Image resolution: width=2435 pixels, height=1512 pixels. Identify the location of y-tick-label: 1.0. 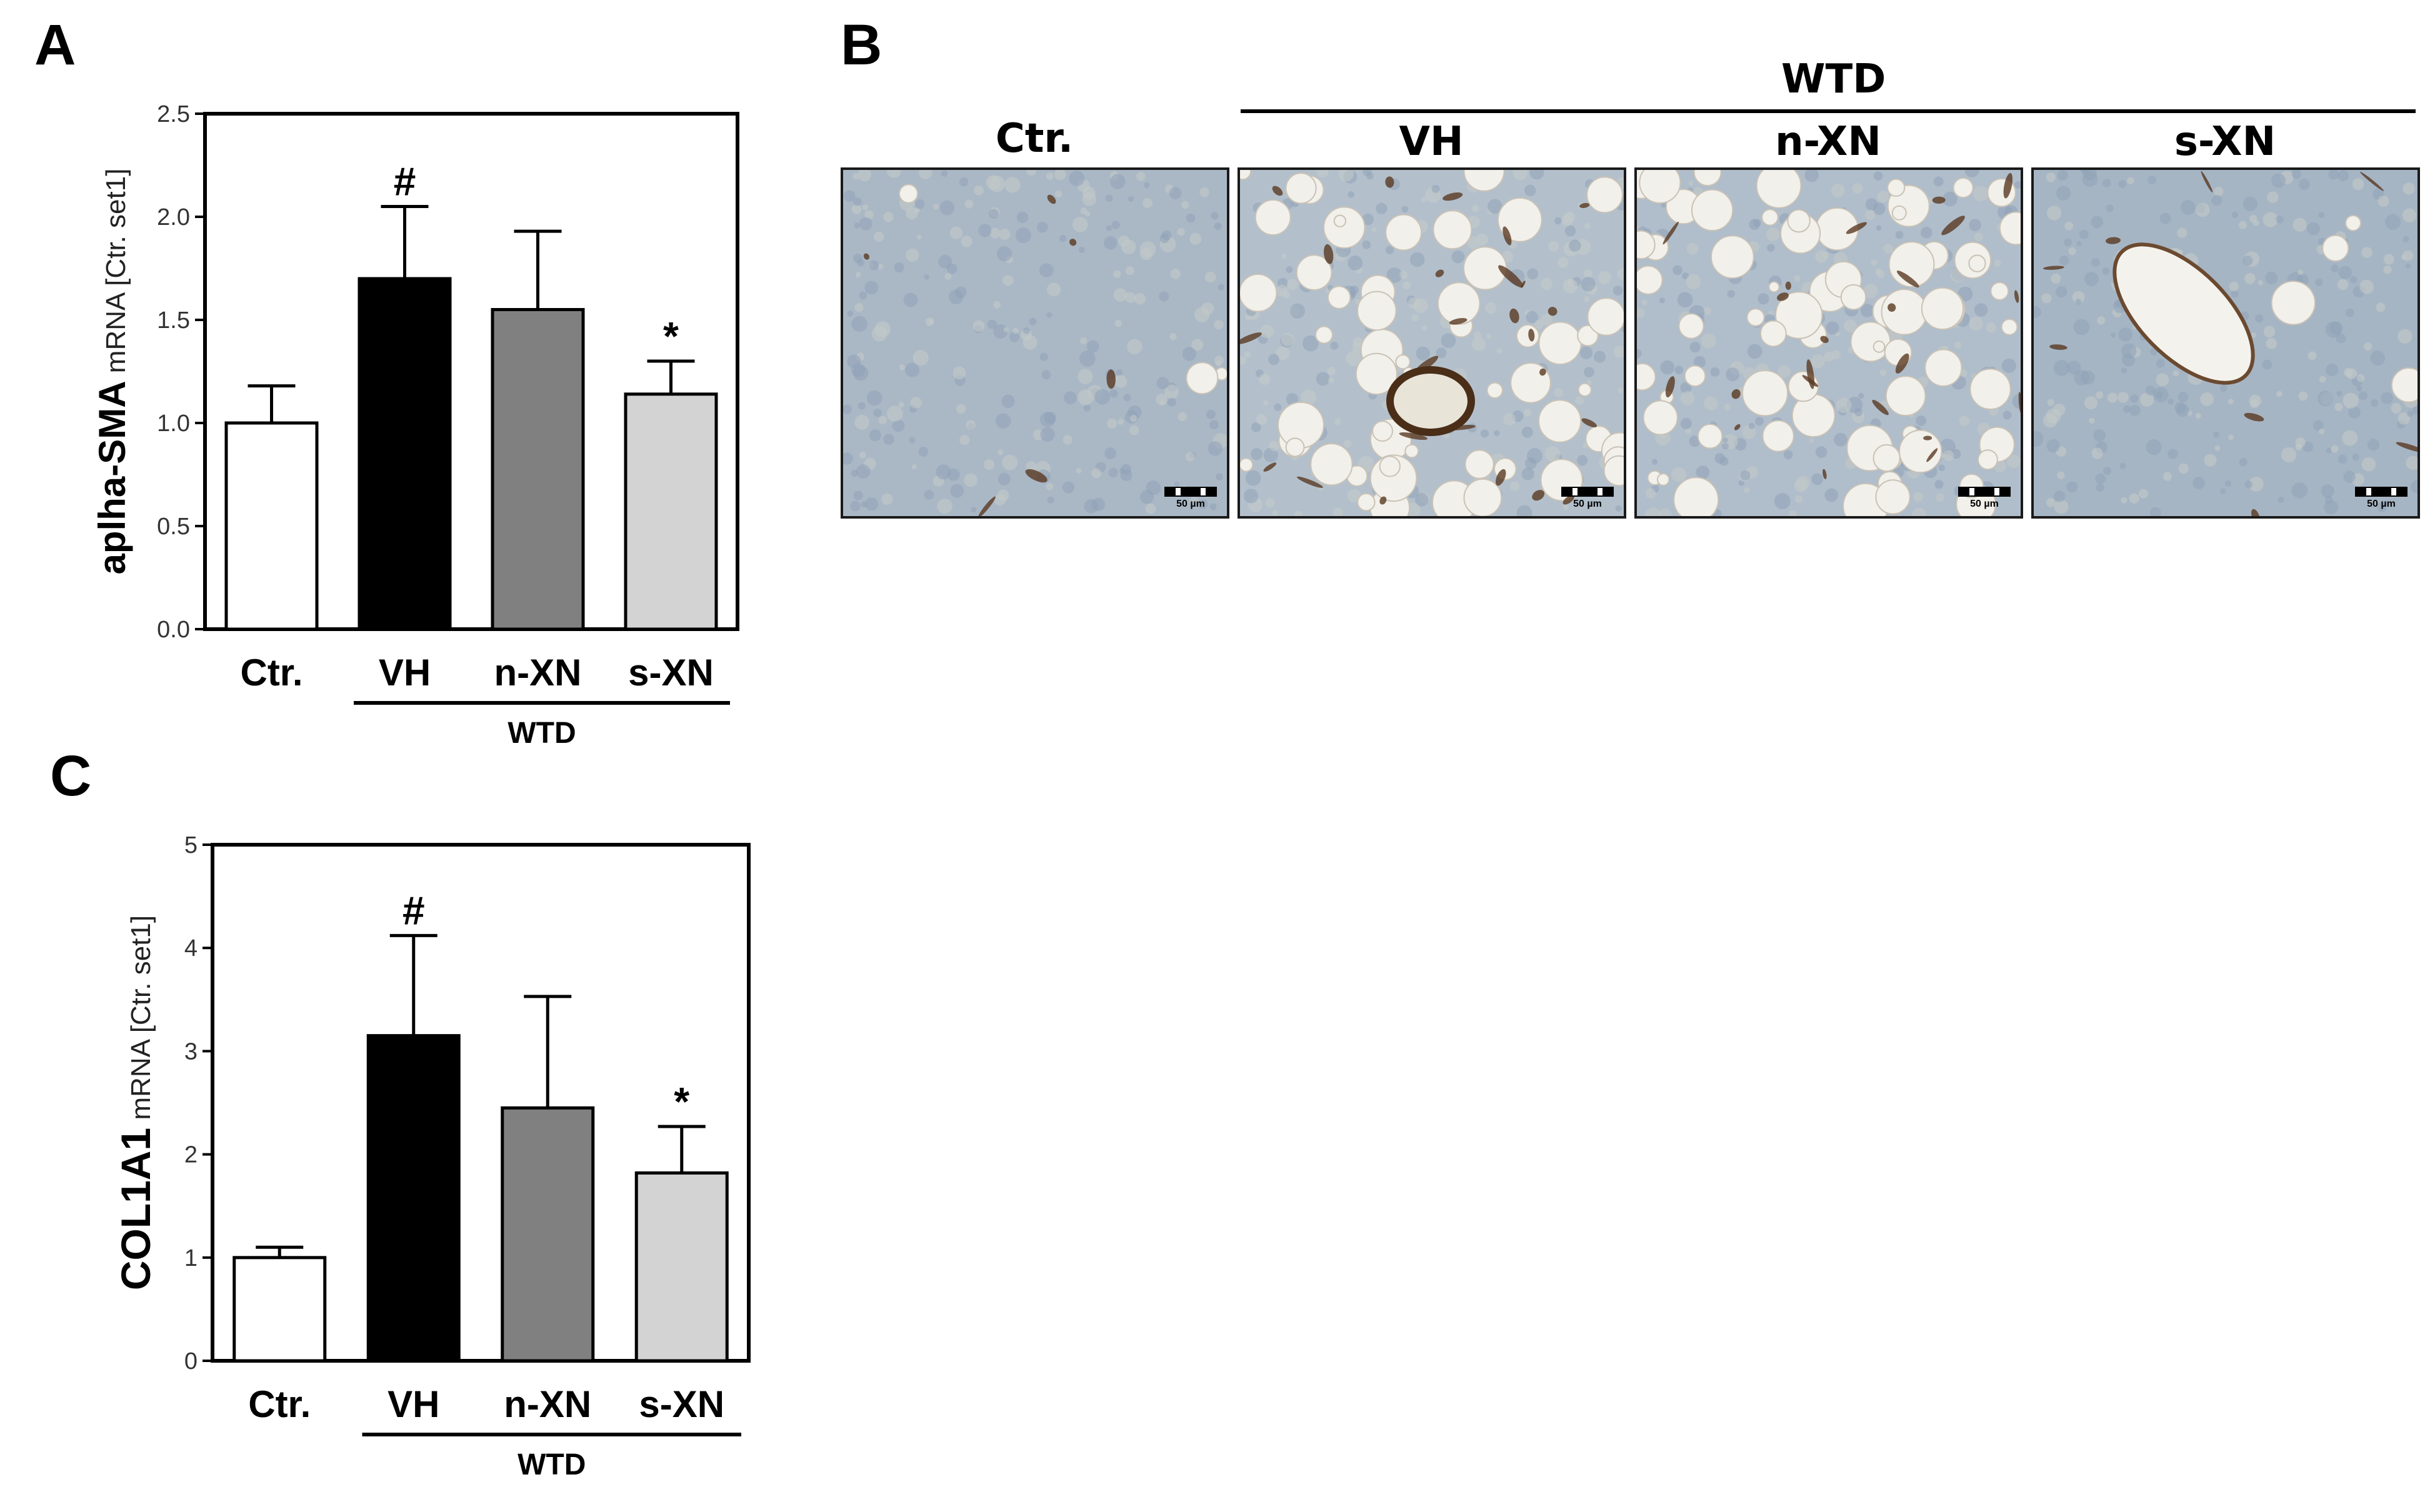
(173, 423).